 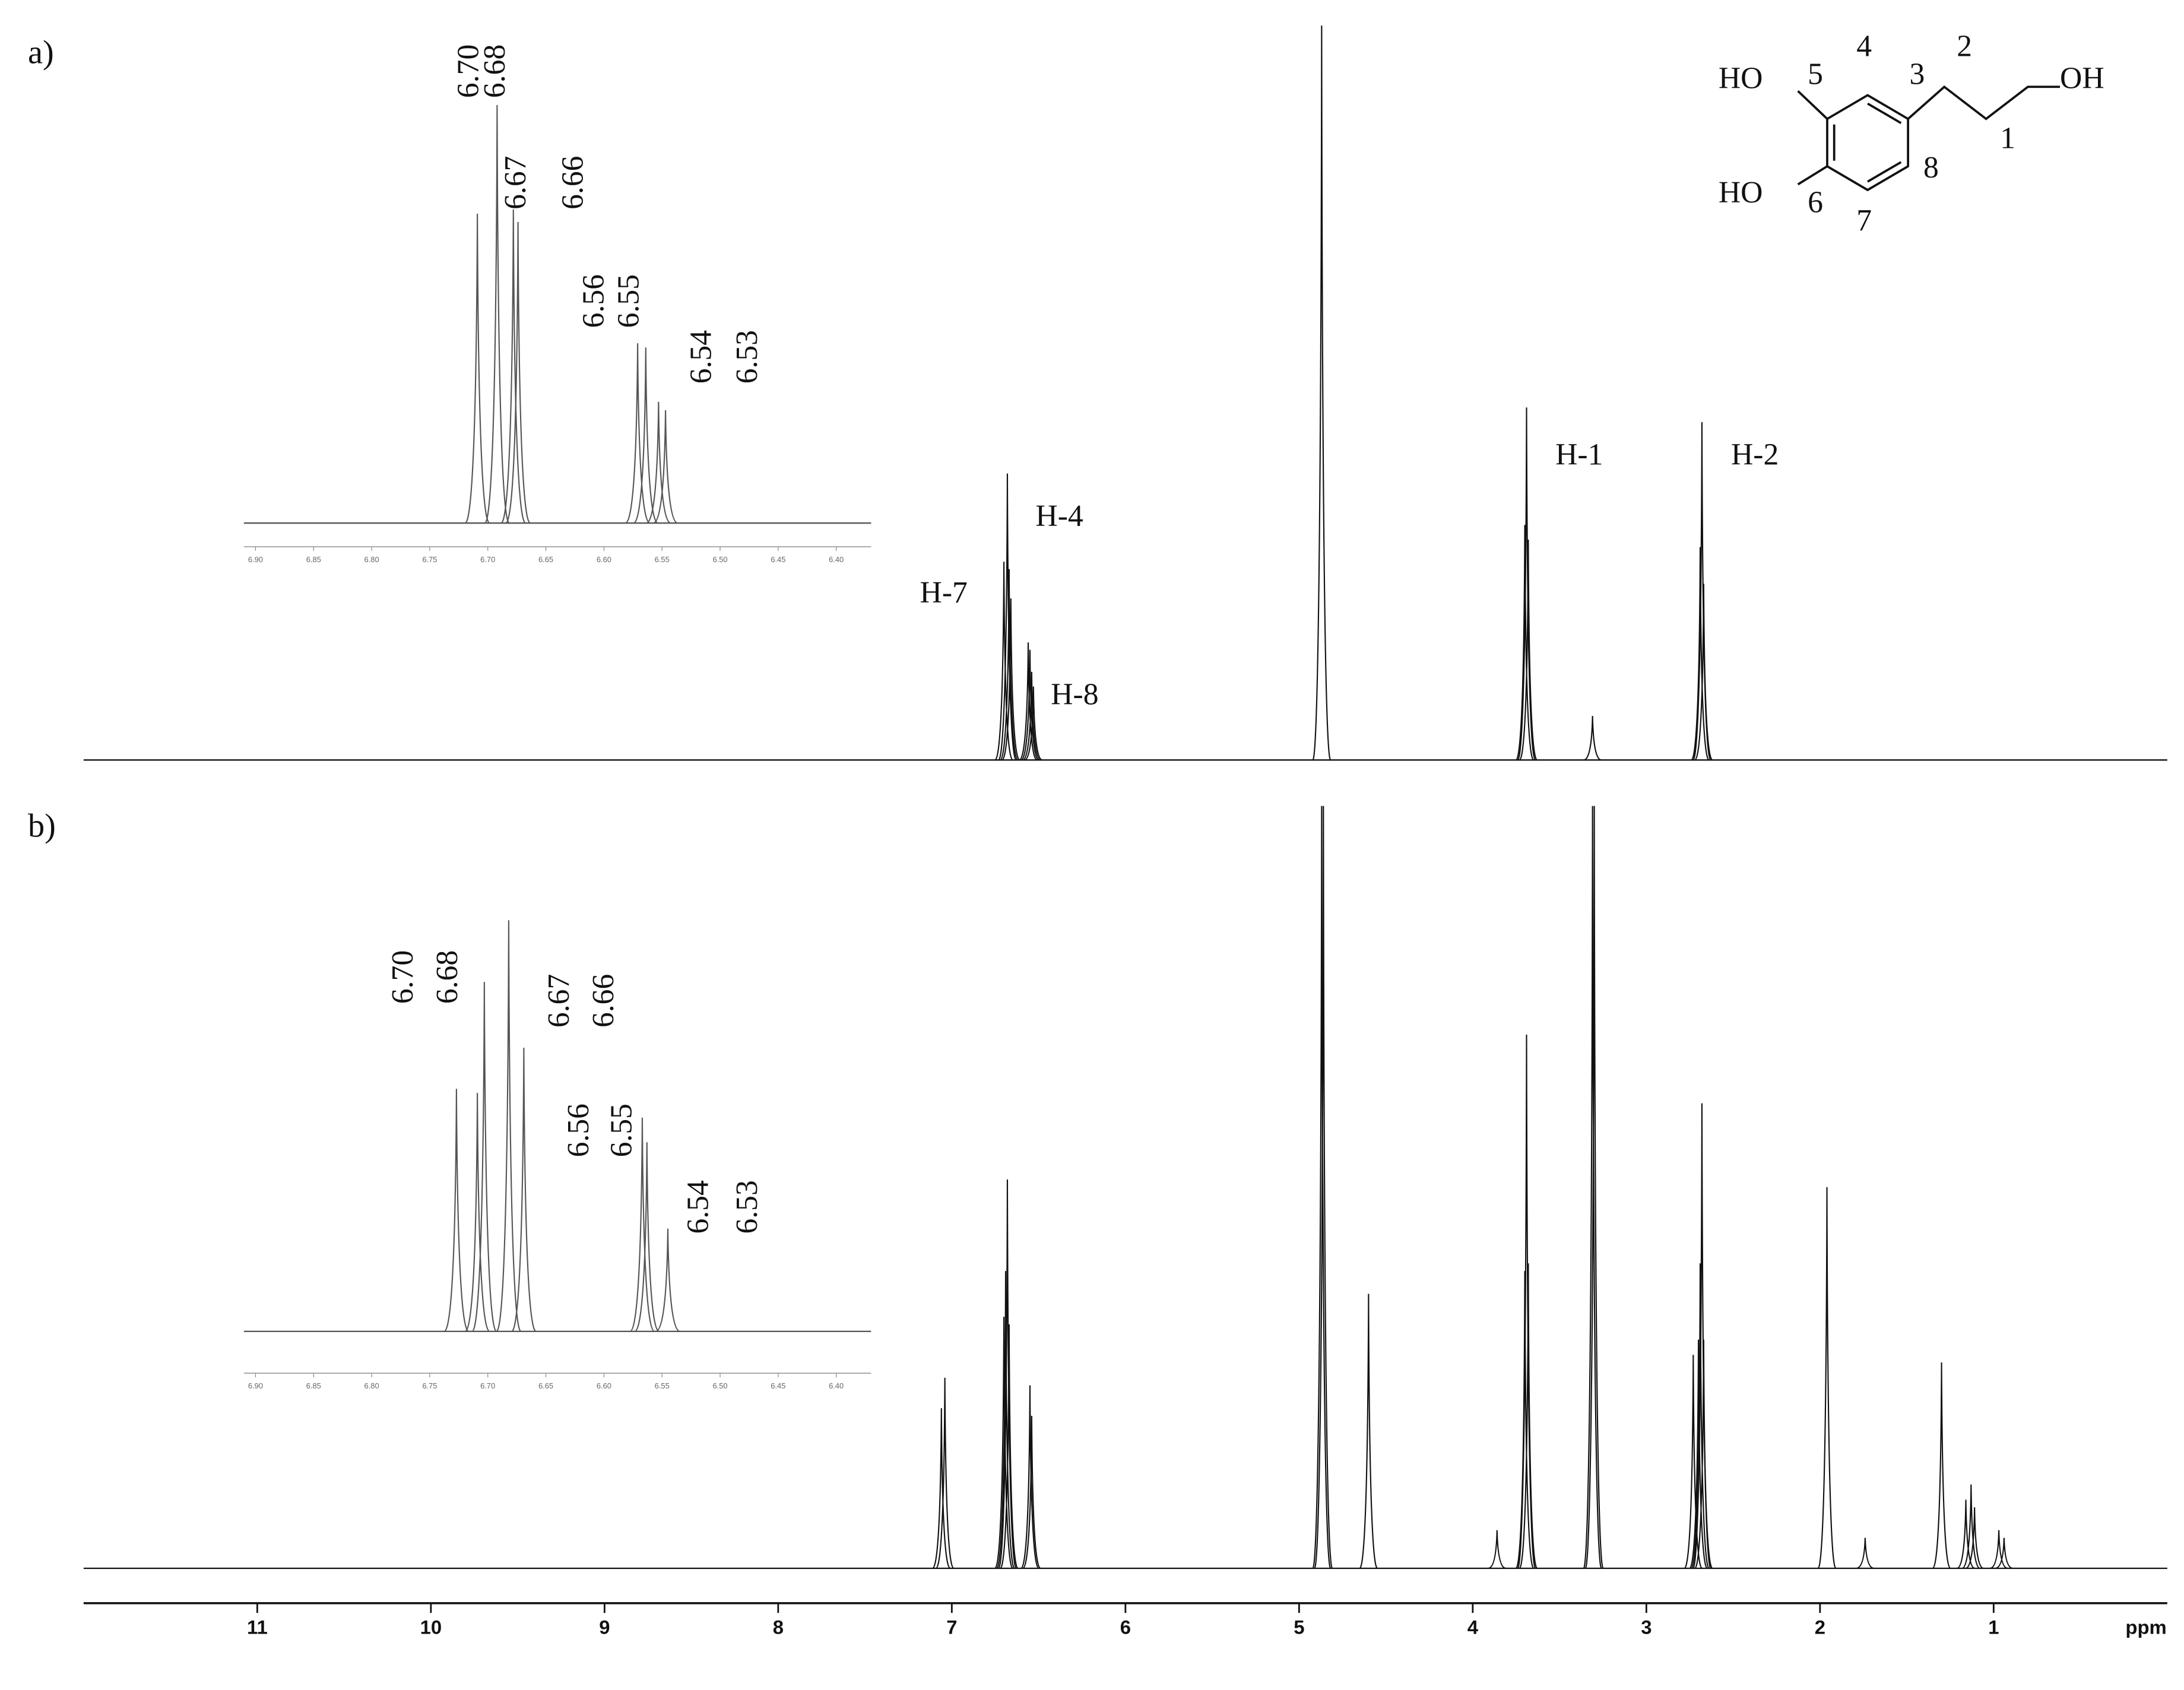 What do you see at coordinates (1864, 220) in the screenshot?
I see `position-label: 7` at bounding box center [1864, 220].